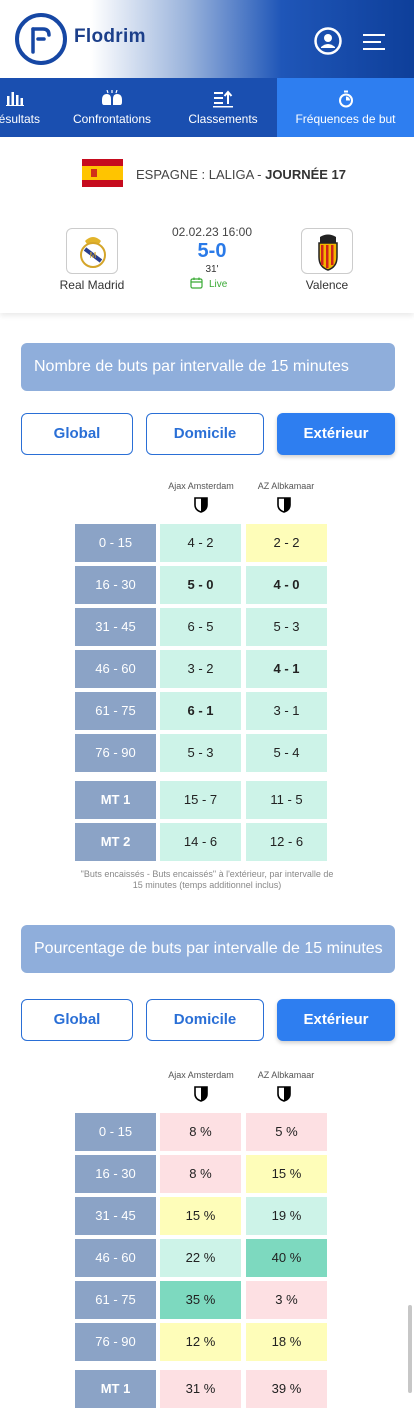  Describe the element at coordinates (286, 627) in the screenshot. I see `team2-value: 5 - 3` at that location.